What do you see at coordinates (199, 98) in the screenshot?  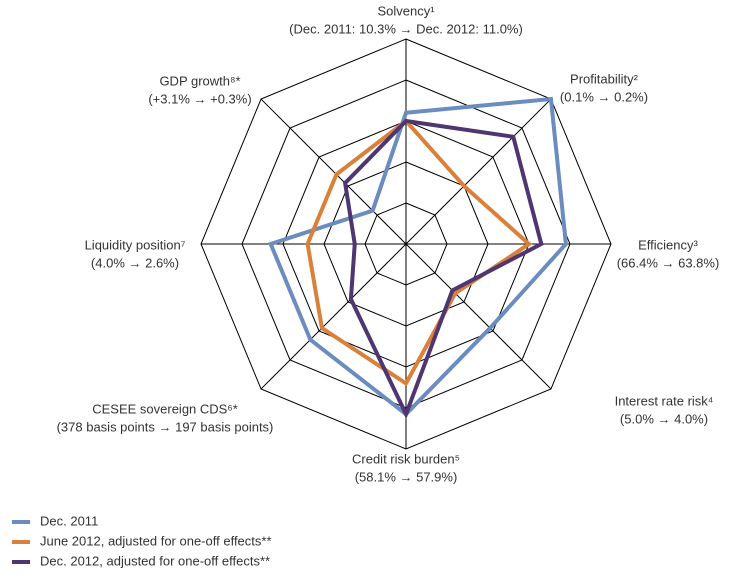 I see `axis-note: (+3.1% → +0.3%)` at bounding box center [199, 98].